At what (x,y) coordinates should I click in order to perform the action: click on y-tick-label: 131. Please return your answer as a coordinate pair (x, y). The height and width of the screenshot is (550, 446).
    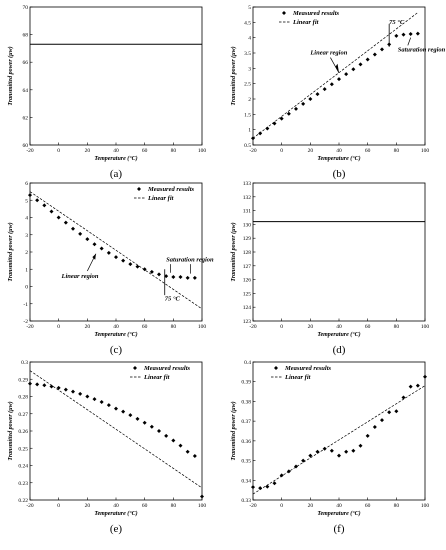
    Looking at the image, I should click on (247, 212).